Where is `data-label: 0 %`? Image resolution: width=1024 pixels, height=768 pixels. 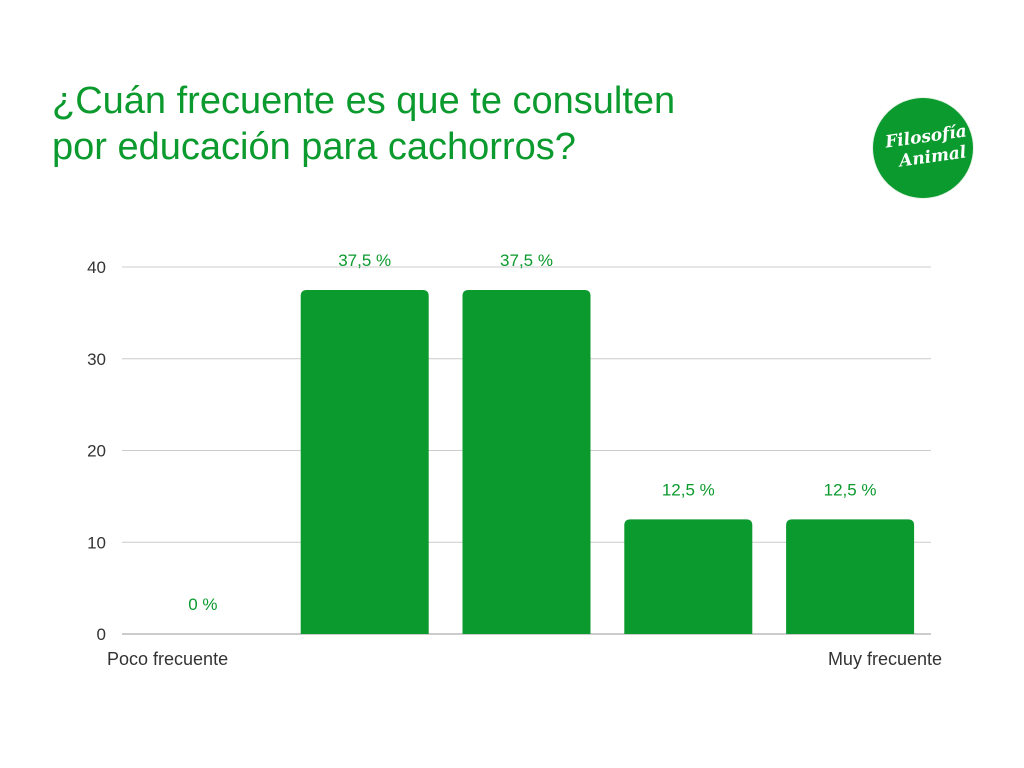
data-label: 0 % is located at coordinates (202, 604).